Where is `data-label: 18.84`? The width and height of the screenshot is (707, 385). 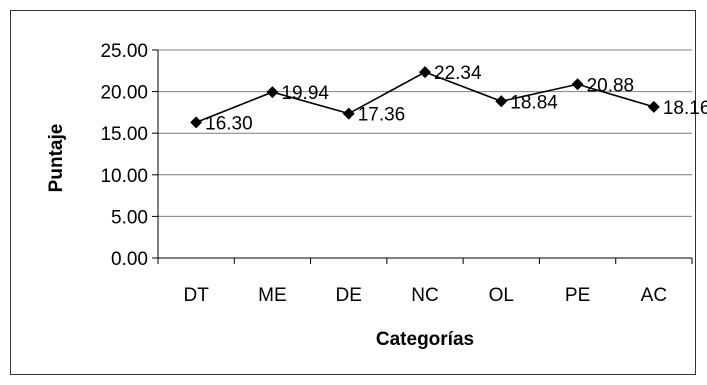 data-label: 18.84 is located at coordinates (534, 102).